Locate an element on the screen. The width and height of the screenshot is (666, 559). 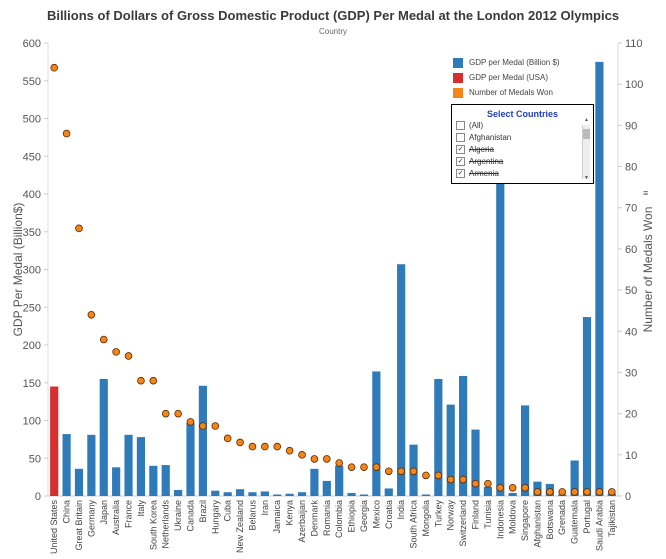
y-tick-label: 300 is located at coordinates (32, 271).